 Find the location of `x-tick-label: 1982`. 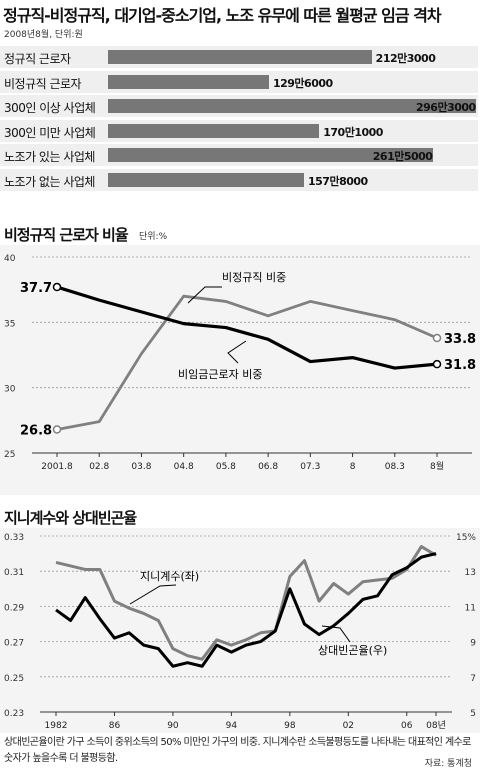

x-tick-label: 1982 is located at coordinates (56, 726).